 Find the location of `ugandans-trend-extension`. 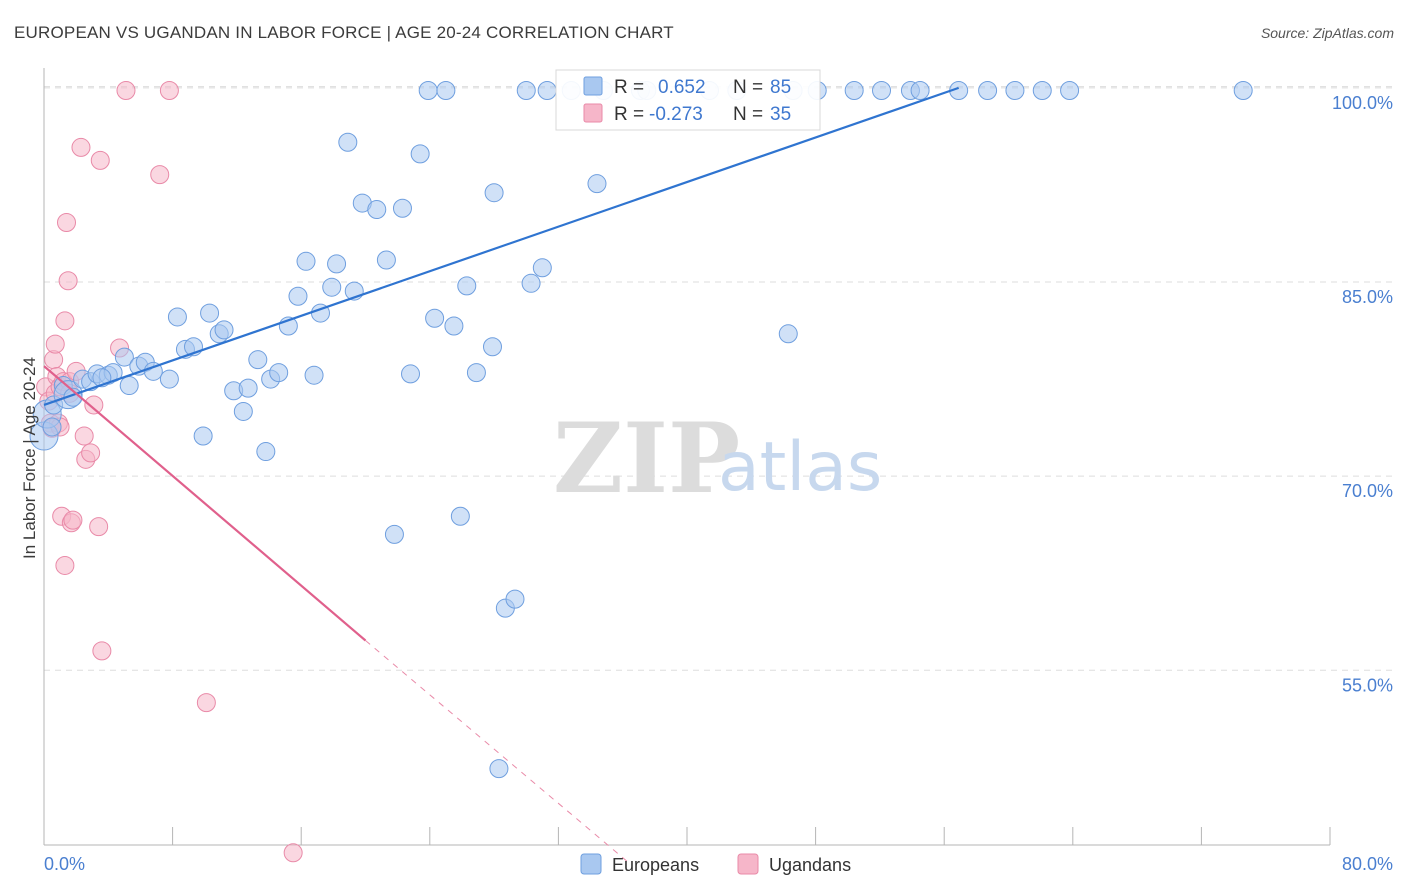

ugandans-trend-extension is located at coordinates (498, 752).